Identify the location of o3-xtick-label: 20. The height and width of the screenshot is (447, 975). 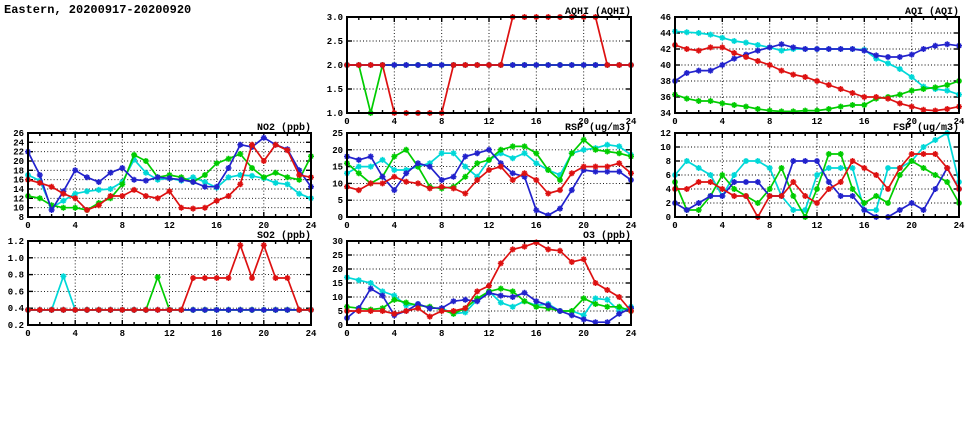
(583, 334).